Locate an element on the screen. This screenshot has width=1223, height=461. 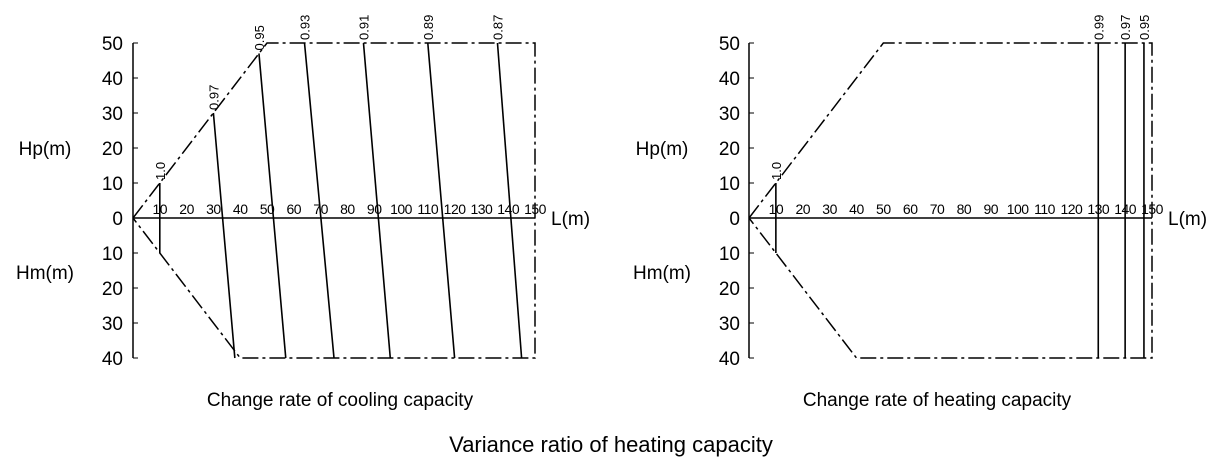
main-title: Variance ratio of heating capacity is located at coordinates (611, 444).